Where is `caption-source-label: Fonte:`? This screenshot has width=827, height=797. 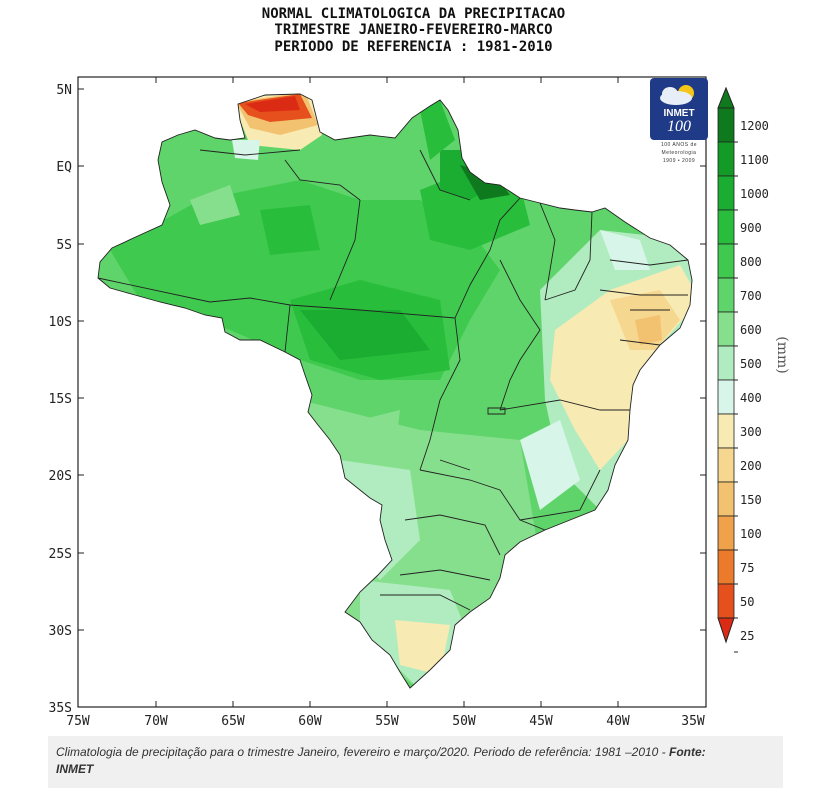
caption-source-label: Fonte: is located at coordinates (687, 752).